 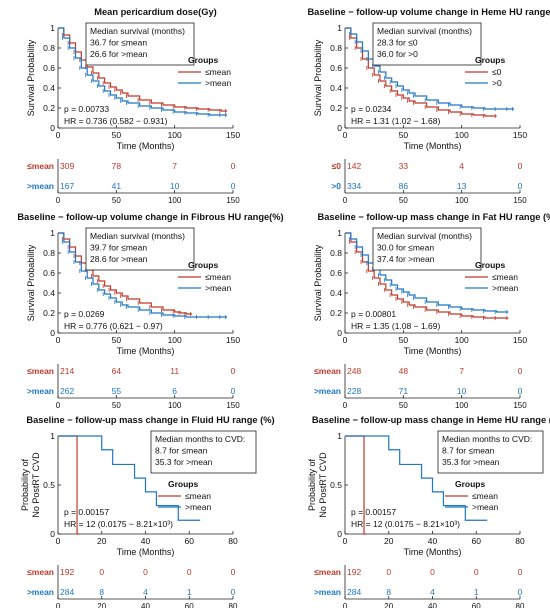 I want to click on y-tick-label: 0.5, so click(x=49, y=485).